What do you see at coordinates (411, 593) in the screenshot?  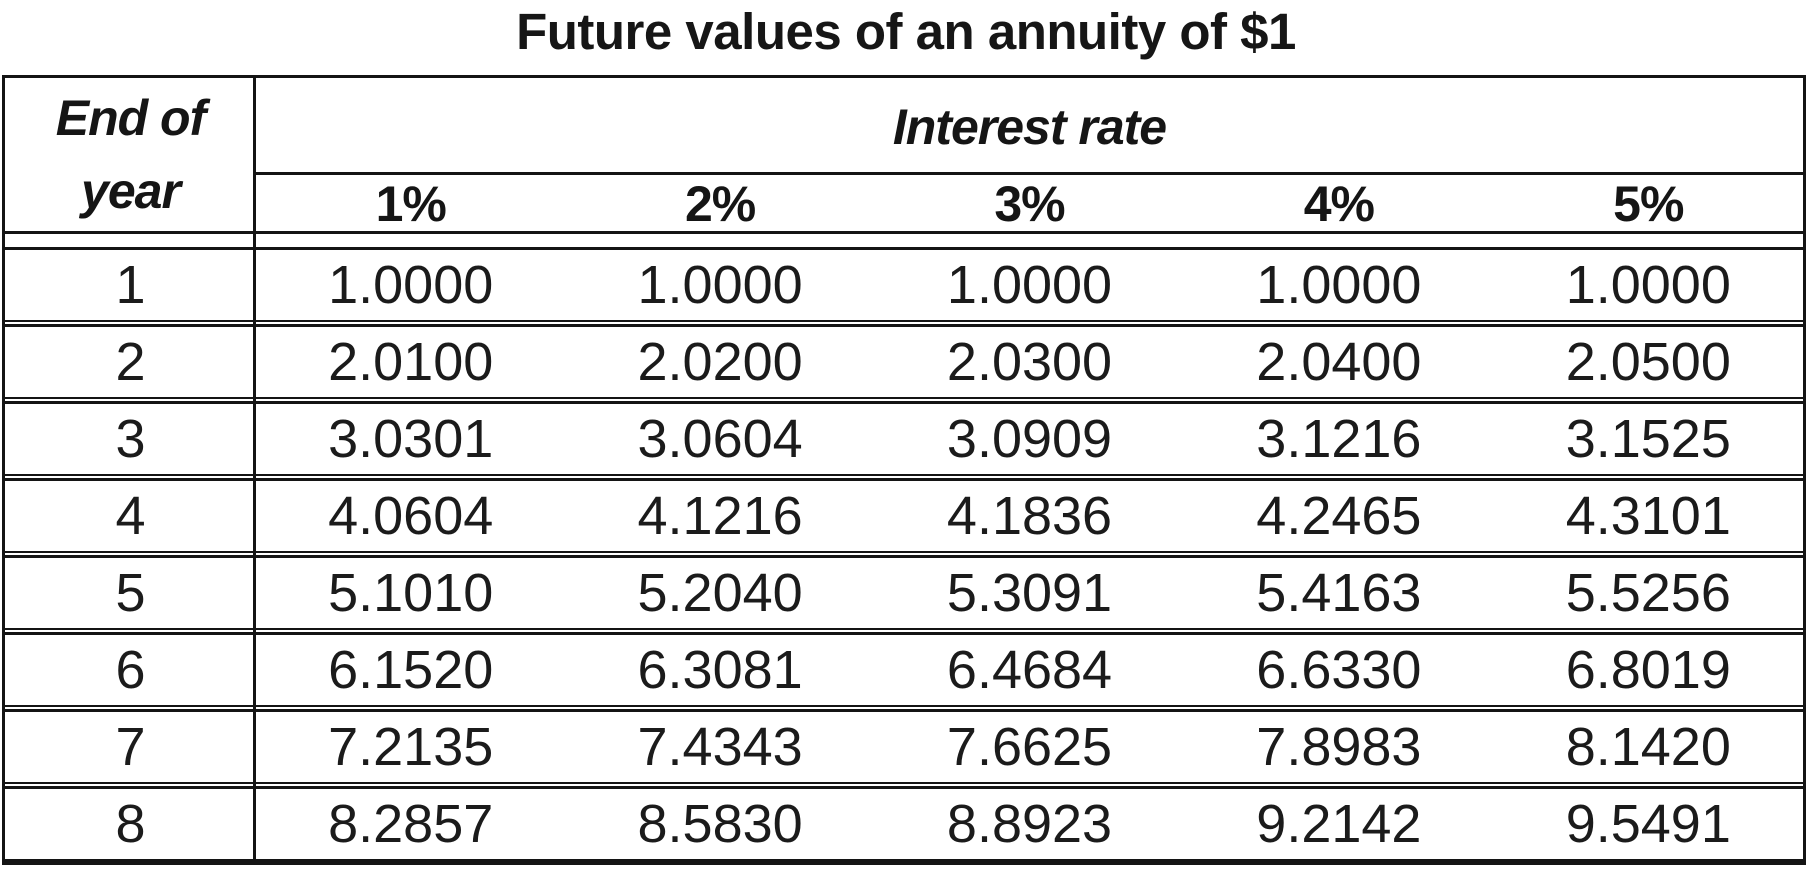 I see `value-cell: 5.1010` at bounding box center [411, 593].